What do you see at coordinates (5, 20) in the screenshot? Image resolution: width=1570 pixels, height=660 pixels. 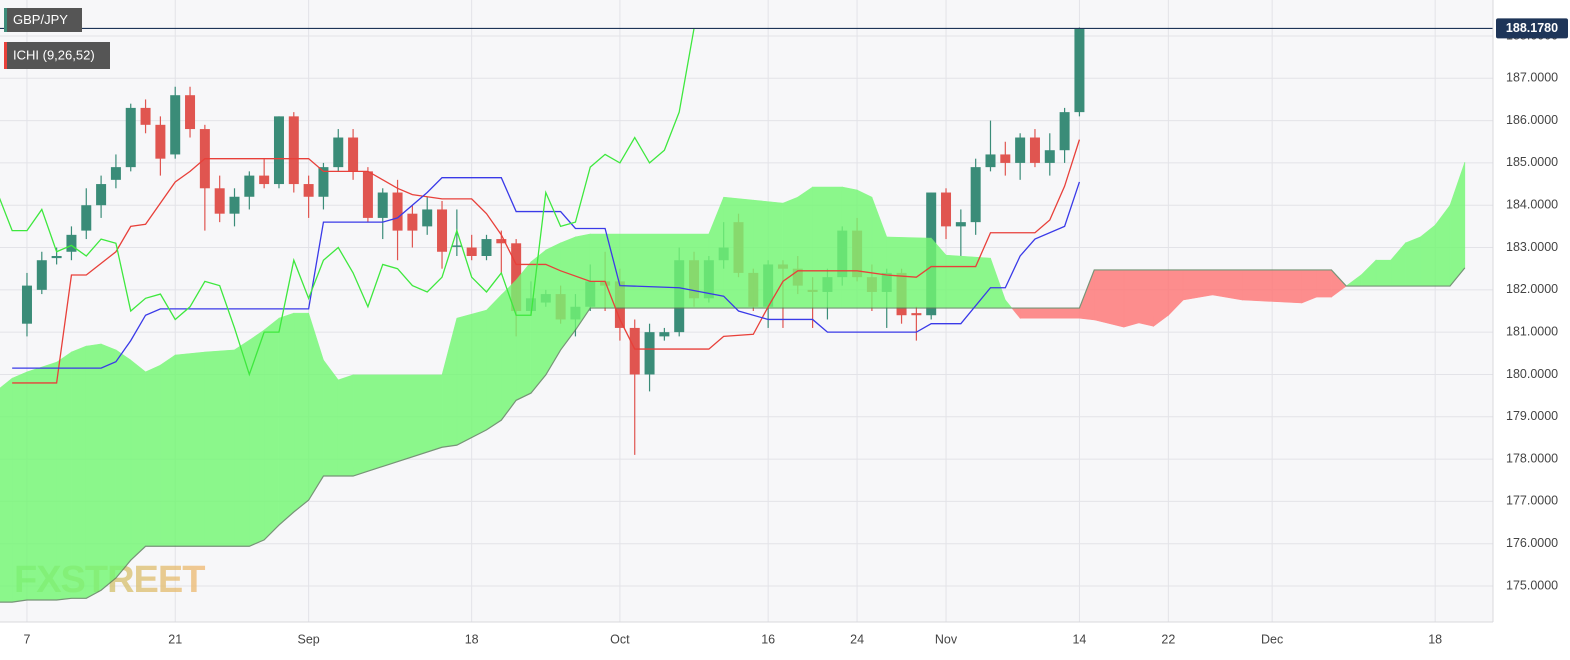 I see `symbol-badge-accent` at bounding box center [5, 20].